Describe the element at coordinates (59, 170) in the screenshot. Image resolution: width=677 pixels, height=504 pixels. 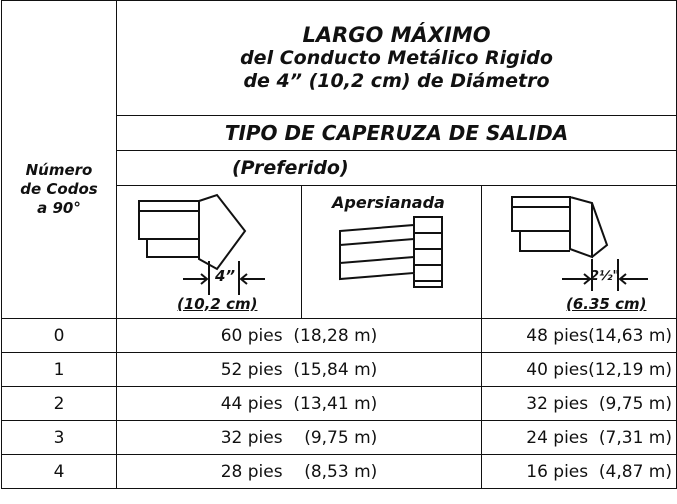
I see `row-header-line: Número` at that location.